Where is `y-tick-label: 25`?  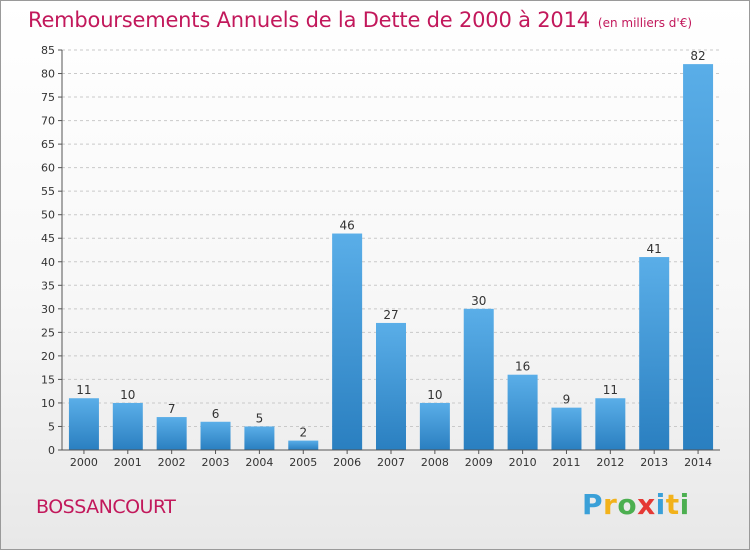 y-tick-label: 25 is located at coordinates (48, 332).